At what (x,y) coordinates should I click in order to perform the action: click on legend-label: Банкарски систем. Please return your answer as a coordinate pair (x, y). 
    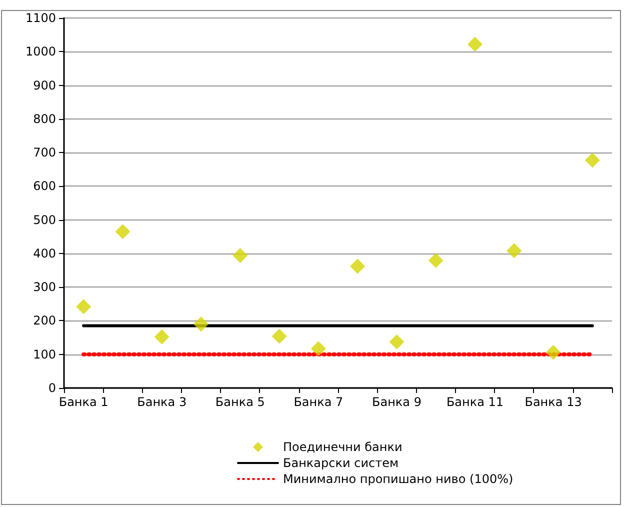
    Looking at the image, I should click on (341, 463).